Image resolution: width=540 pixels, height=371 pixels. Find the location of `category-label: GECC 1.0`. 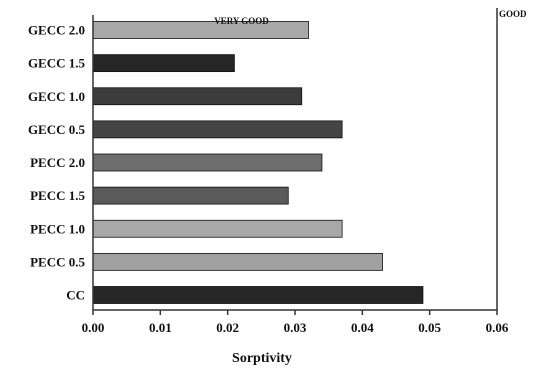

category-label: GECC 1.0 is located at coordinates (56, 96).